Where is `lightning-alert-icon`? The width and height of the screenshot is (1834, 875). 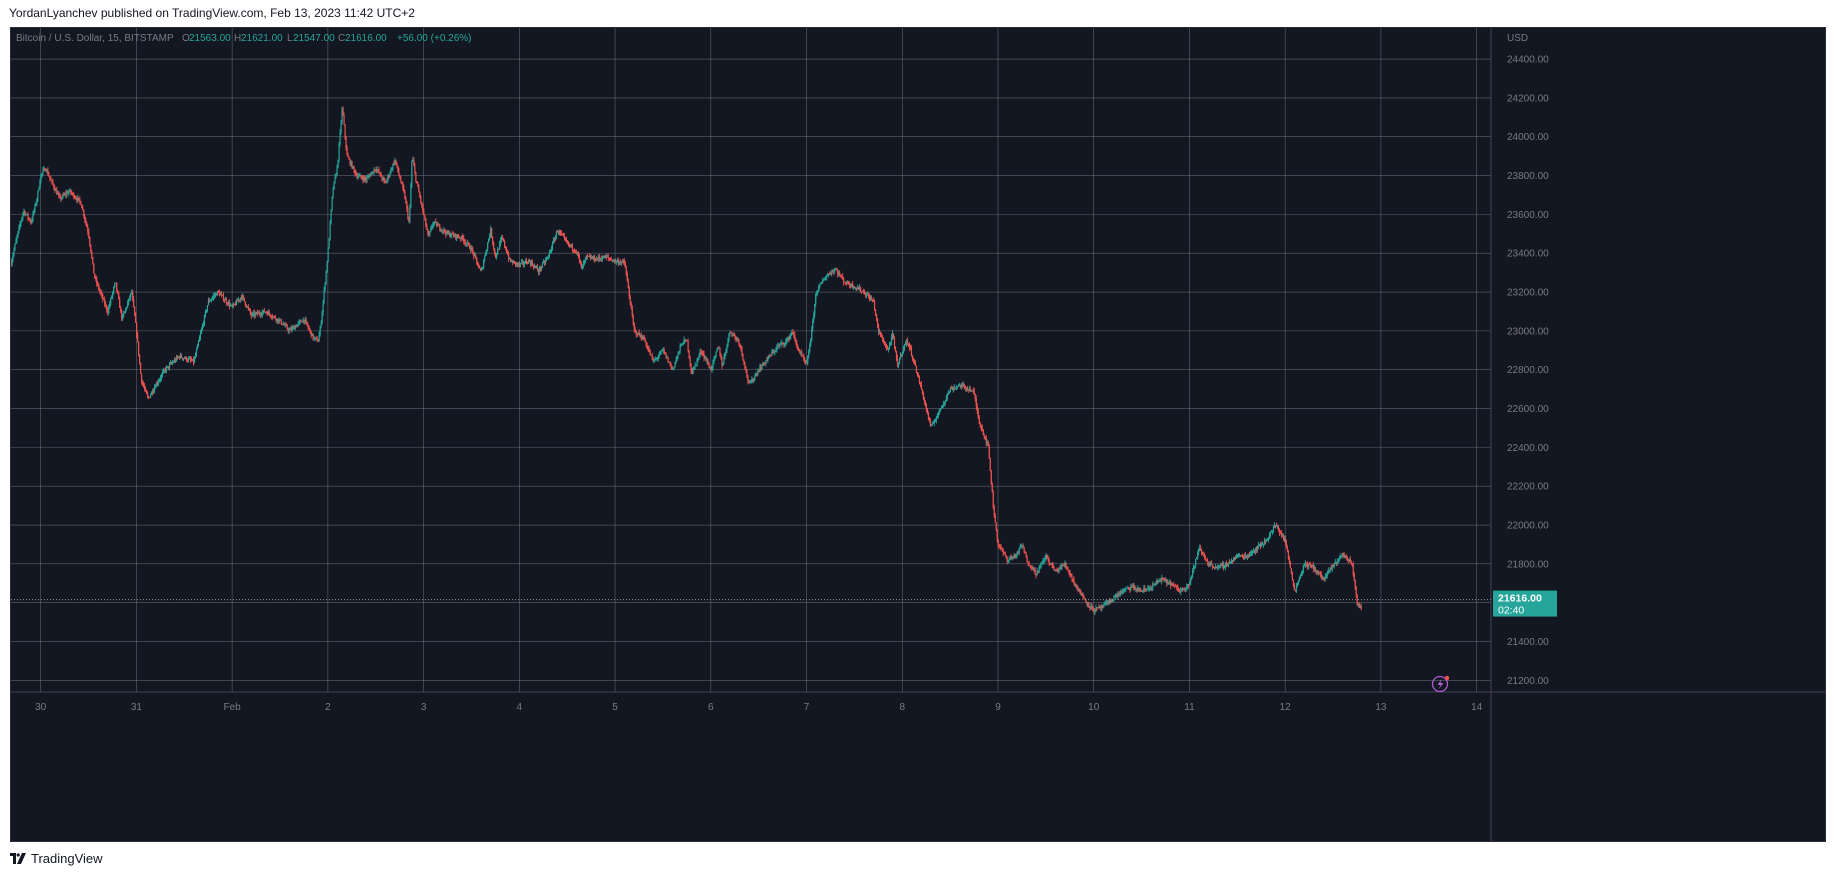 lightning-alert-icon is located at coordinates (1440, 684).